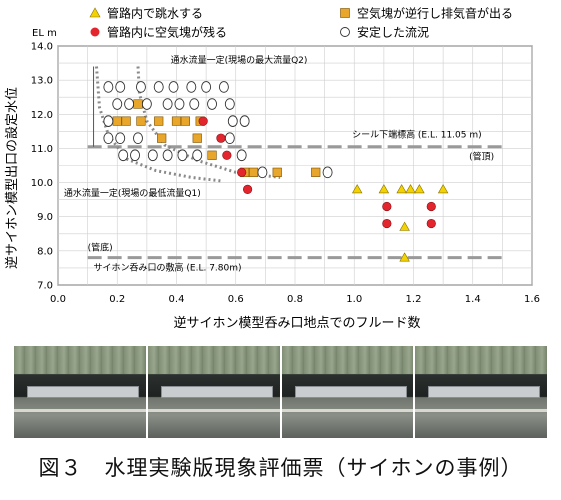 The height and width of the screenshot is (500, 561). I want to click on figure-caption: 図３ 水理実験版現象評価票（サイホンの事例）, so click(280, 468).